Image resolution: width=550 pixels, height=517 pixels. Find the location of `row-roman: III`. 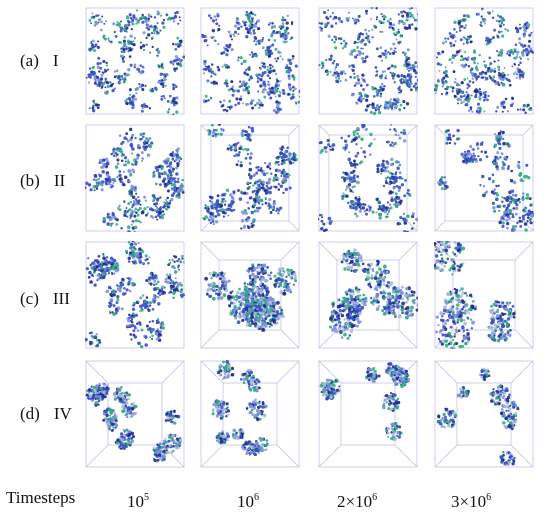

row-roman: III is located at coordinates (61, 298).